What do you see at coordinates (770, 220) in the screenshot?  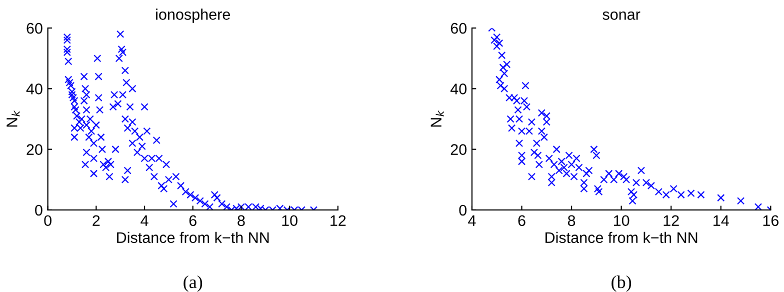 I see `x-tick-label: 16` at bounding box center [770, 220].